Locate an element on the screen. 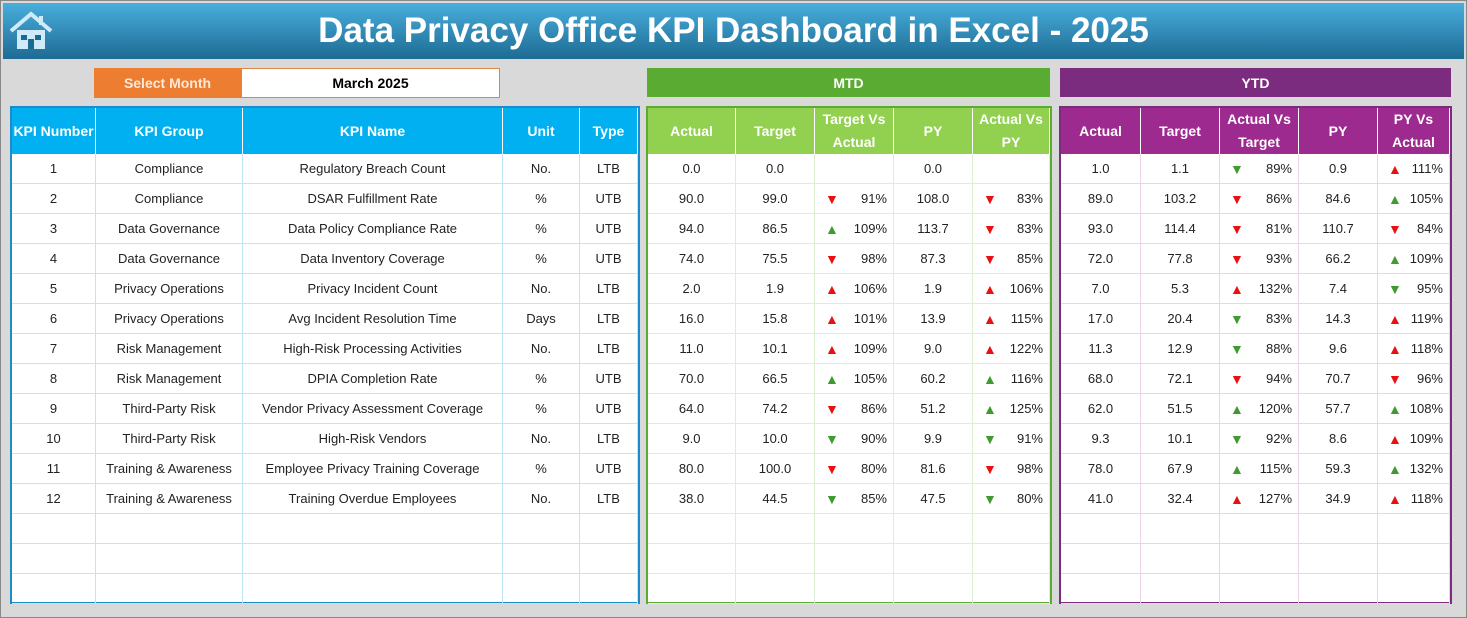  ytd-cell: 1.0 is located at coordinates (1101, 169).